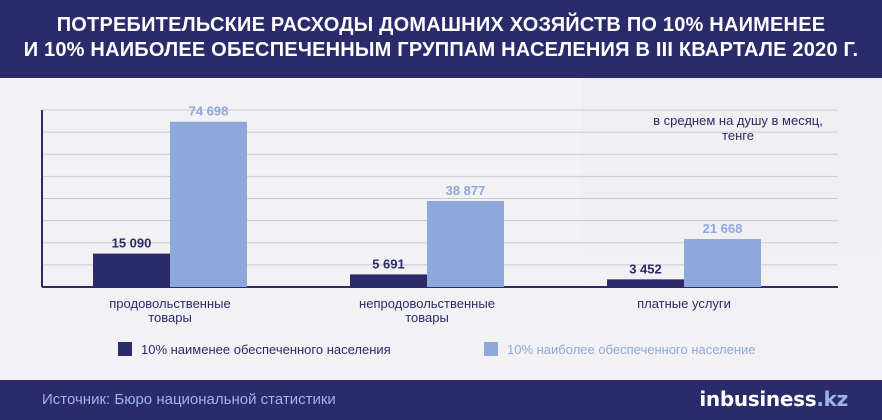 This screenshot has height=420, width=882. Describe the element at coordinates (209, 111) in the screenshot. I see `bar-value-label: 74 698` at that location.